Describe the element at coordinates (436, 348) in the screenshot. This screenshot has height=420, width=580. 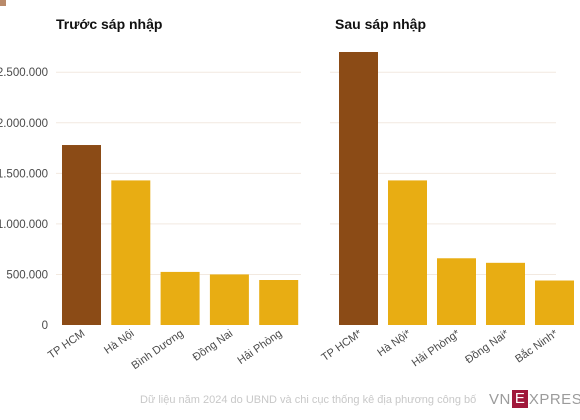
I see `category-label: Hải Phòng*` at that location.